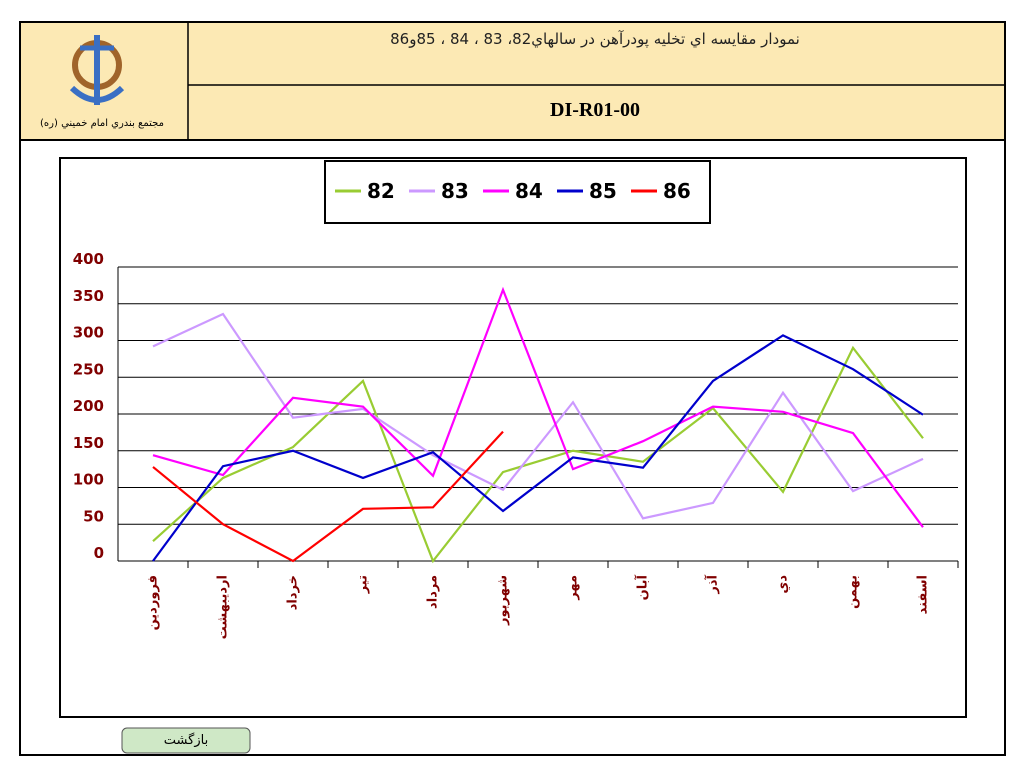 This screenshot has width=1024, height=768. I want to click on header-code: DI-R01-00, so click(595, 110).